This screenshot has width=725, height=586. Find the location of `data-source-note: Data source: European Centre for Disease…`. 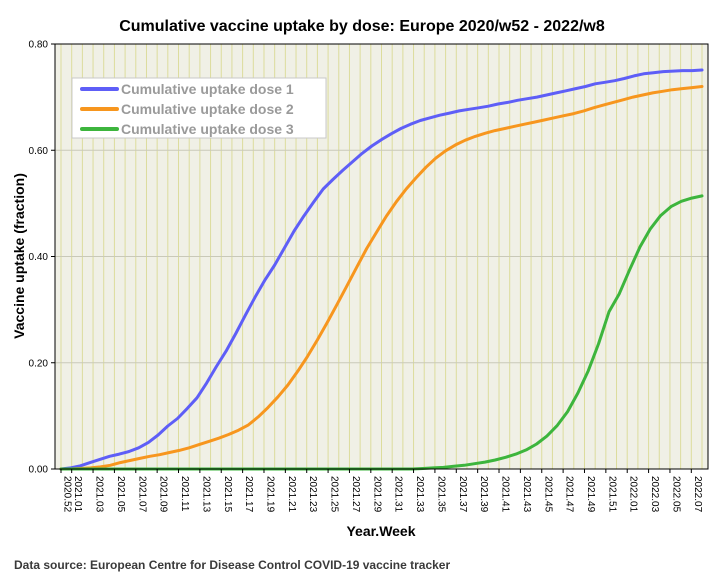

data-source-note: Data source: European Centre for Disease… is located at coordinates (232, 565).